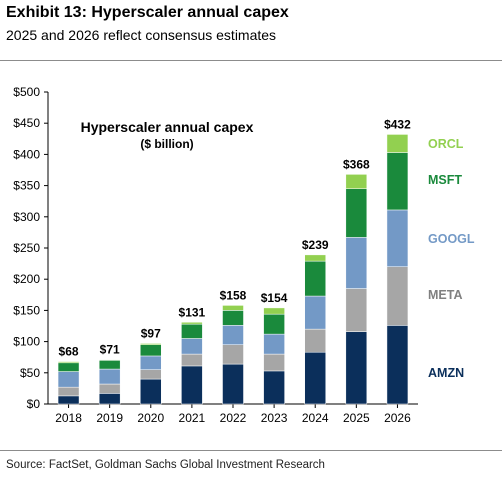  What do you see at coordinates (26, 248) in the screenshot?
I see `y-tick-label: $250` at bounding box center [26, 248].